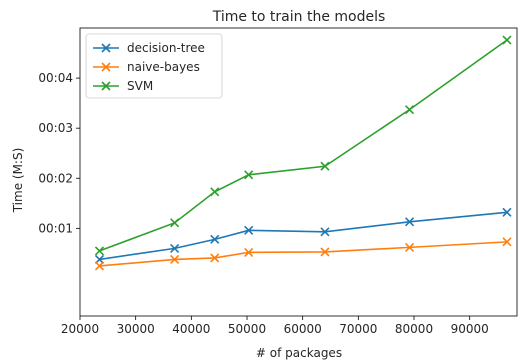  What do you see at coordinates (303, 329) in the screenshot?
I see `x-tick-label: 60000` at bounding box center [303, 329].